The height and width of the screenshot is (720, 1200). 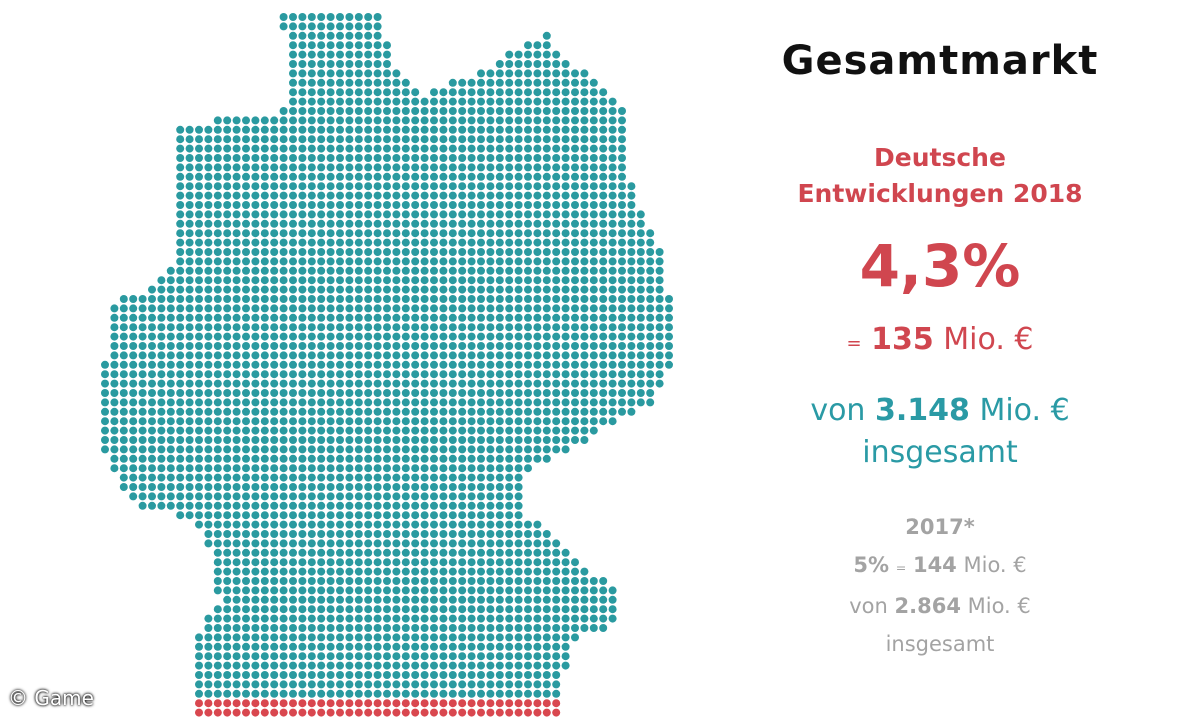 I want to click on current-amount: = 135 Mio. €, so click(x=940, y=339).